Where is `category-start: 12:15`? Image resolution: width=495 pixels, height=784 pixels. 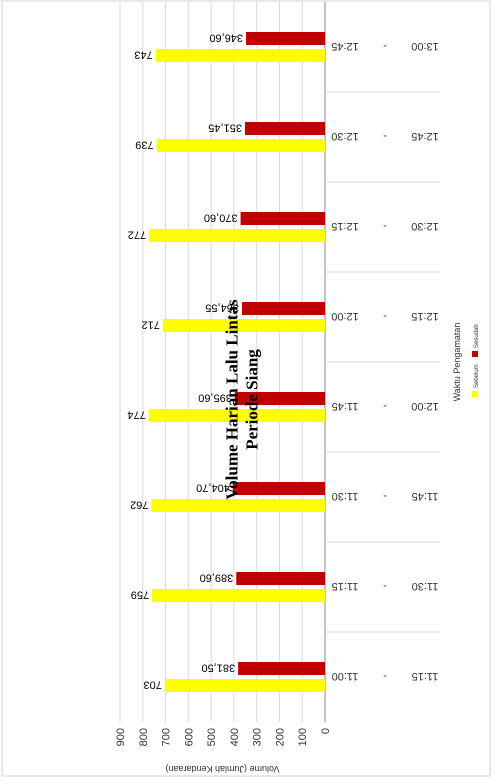
category-start: 12:15 is located at coordinates (345, 226).